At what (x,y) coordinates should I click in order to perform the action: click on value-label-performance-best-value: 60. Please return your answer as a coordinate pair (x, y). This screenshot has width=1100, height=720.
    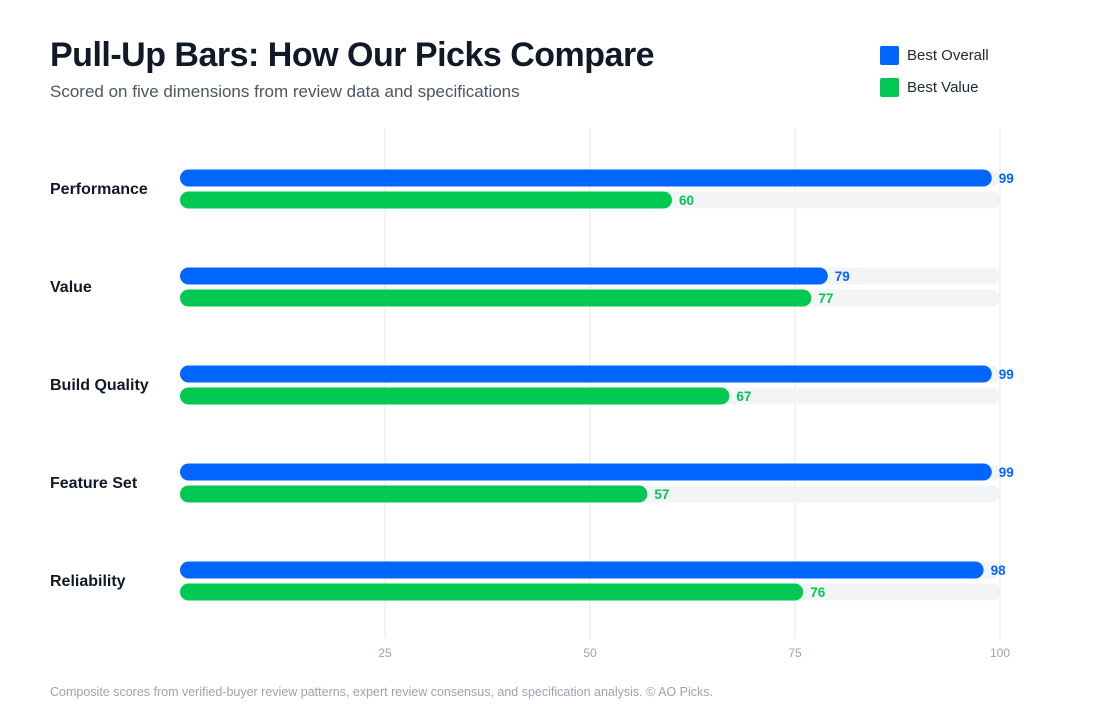
    Looking at the image, I should click on (686, 200).